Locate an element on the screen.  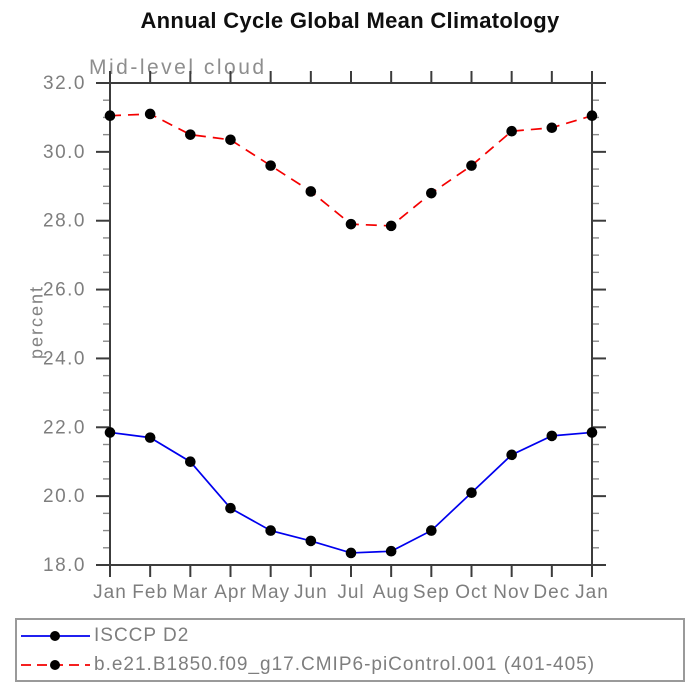
x-tick-label: Oct is located at coordinates (471, 592).